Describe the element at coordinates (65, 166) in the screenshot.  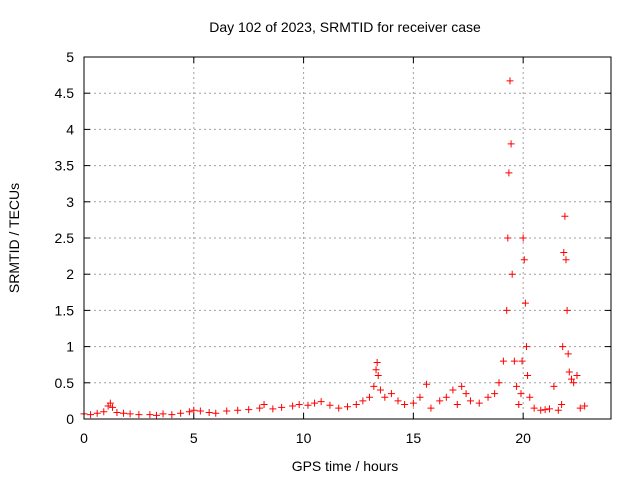
I see `y-tick-label: 3.5` at that location.